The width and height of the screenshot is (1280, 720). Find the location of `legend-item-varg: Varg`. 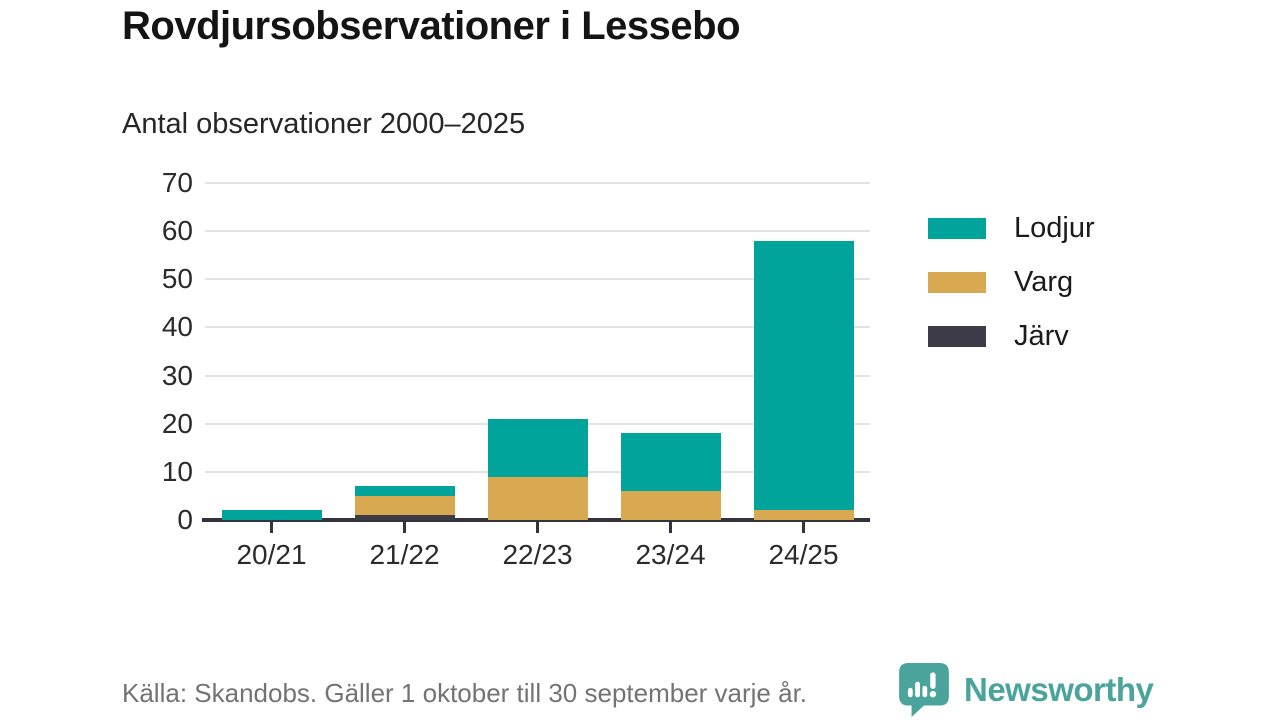

legend-item-varg: Varg is located at coordinates (1011, 282).